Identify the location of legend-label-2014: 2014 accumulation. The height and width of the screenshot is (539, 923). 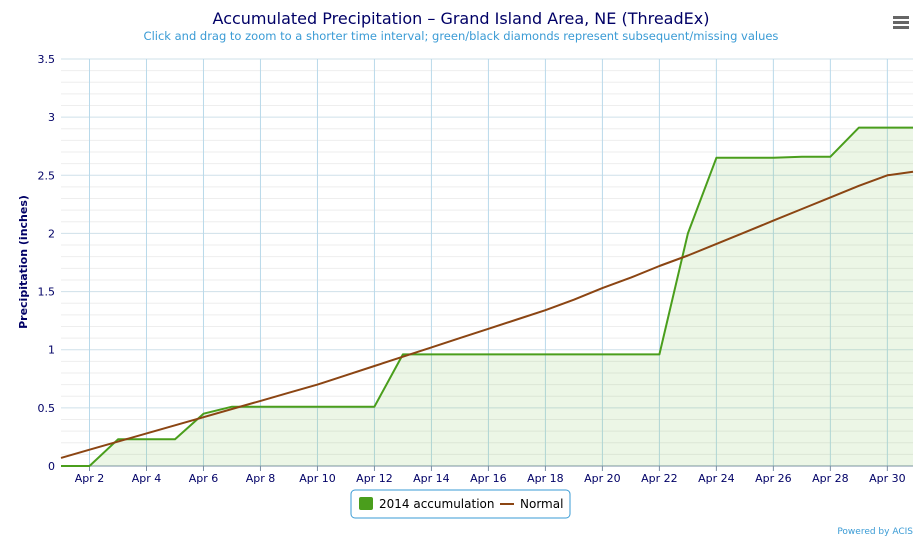
(436, 504).